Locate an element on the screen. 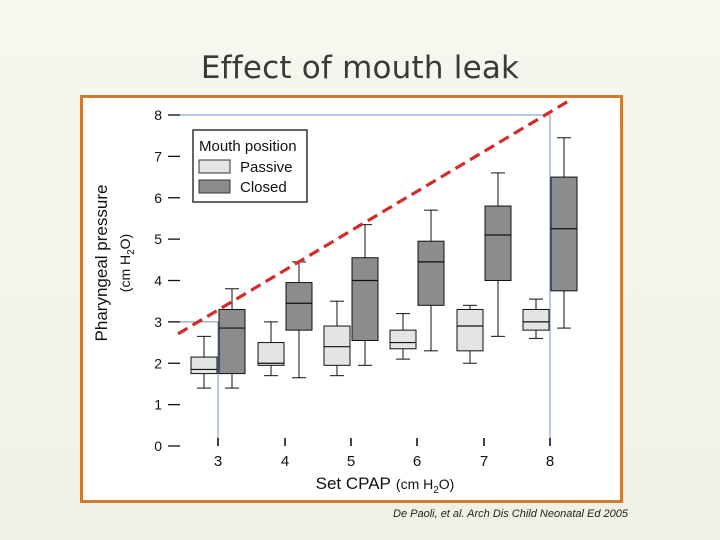 Image resolution: width=720 pixels, height=540 pixels. y-axis-unit: (cm H2O) is located at coordinates (127, 263).